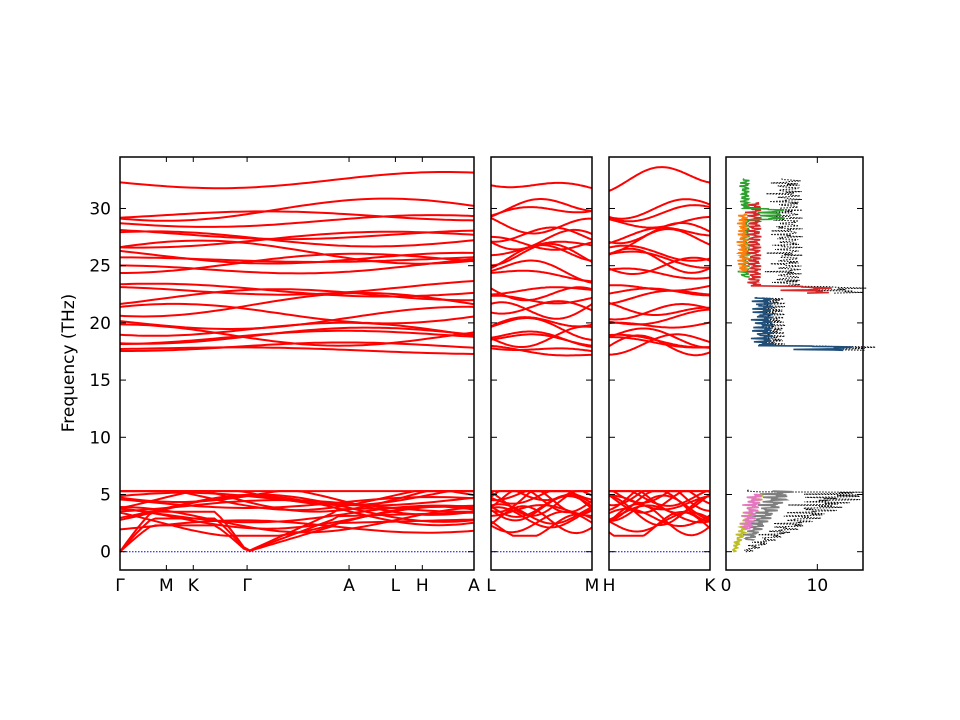 This screenshot has width=960, height=720. I want to click on y-tick-label: 30, so click(100, 209).